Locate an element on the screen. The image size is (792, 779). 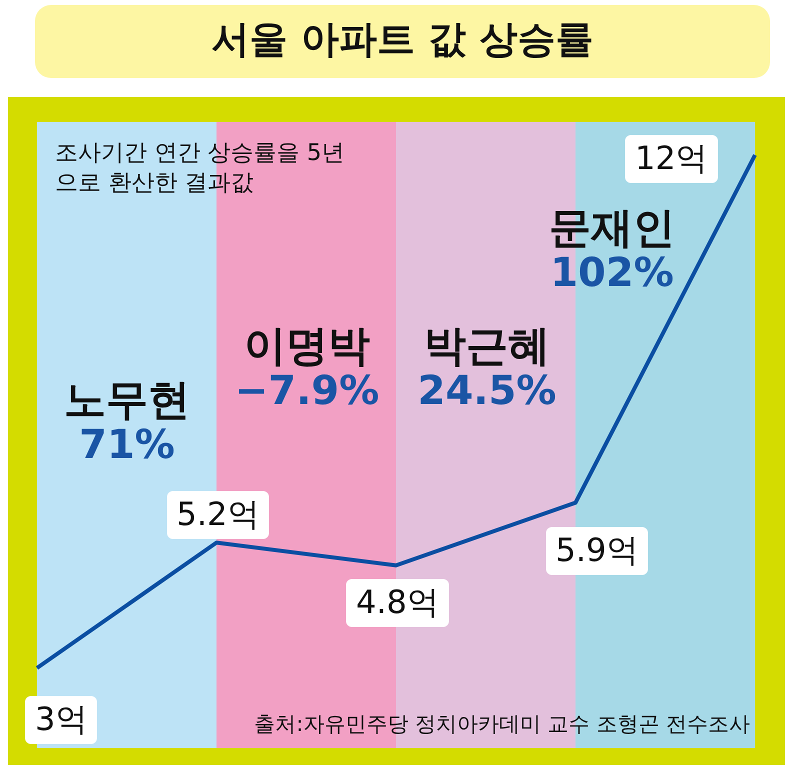
data-label: 12억 is located at coordinates (671, 159).